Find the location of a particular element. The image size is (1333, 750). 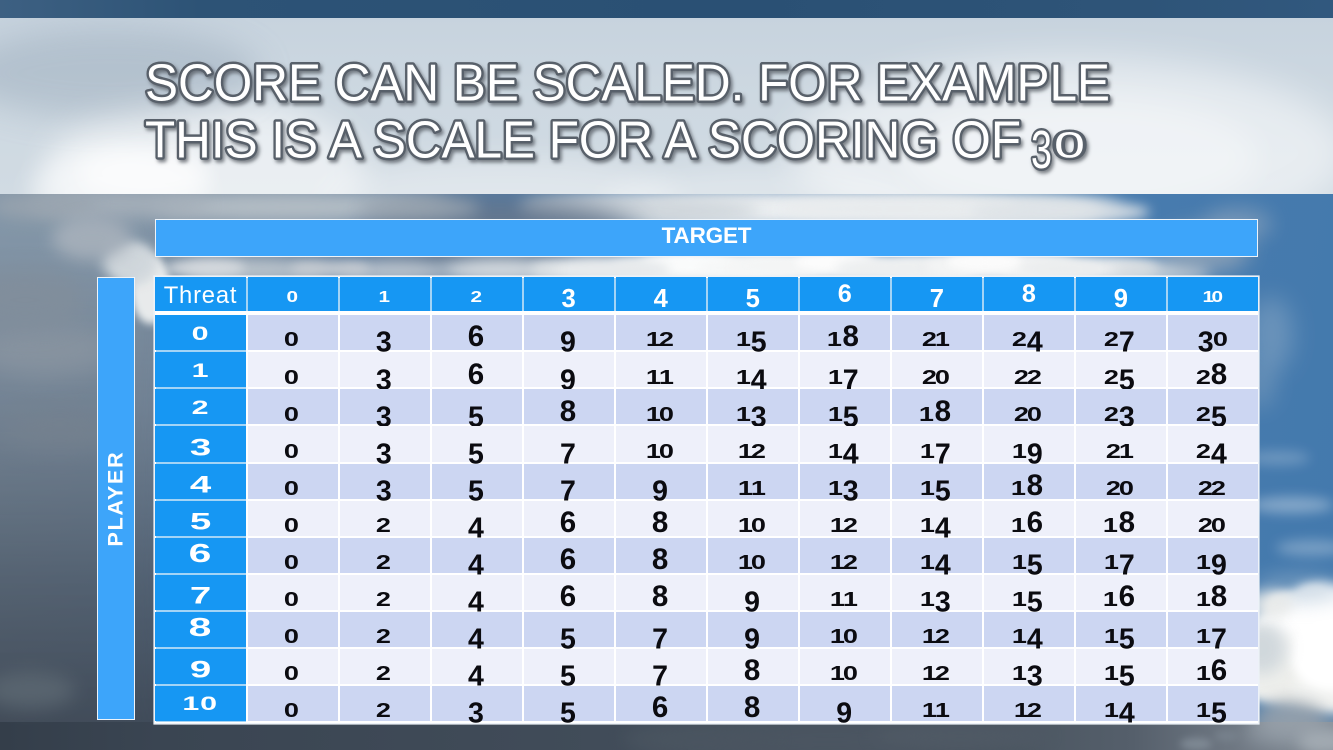

svg-text: 0 is located at coordinates (1069, 144).